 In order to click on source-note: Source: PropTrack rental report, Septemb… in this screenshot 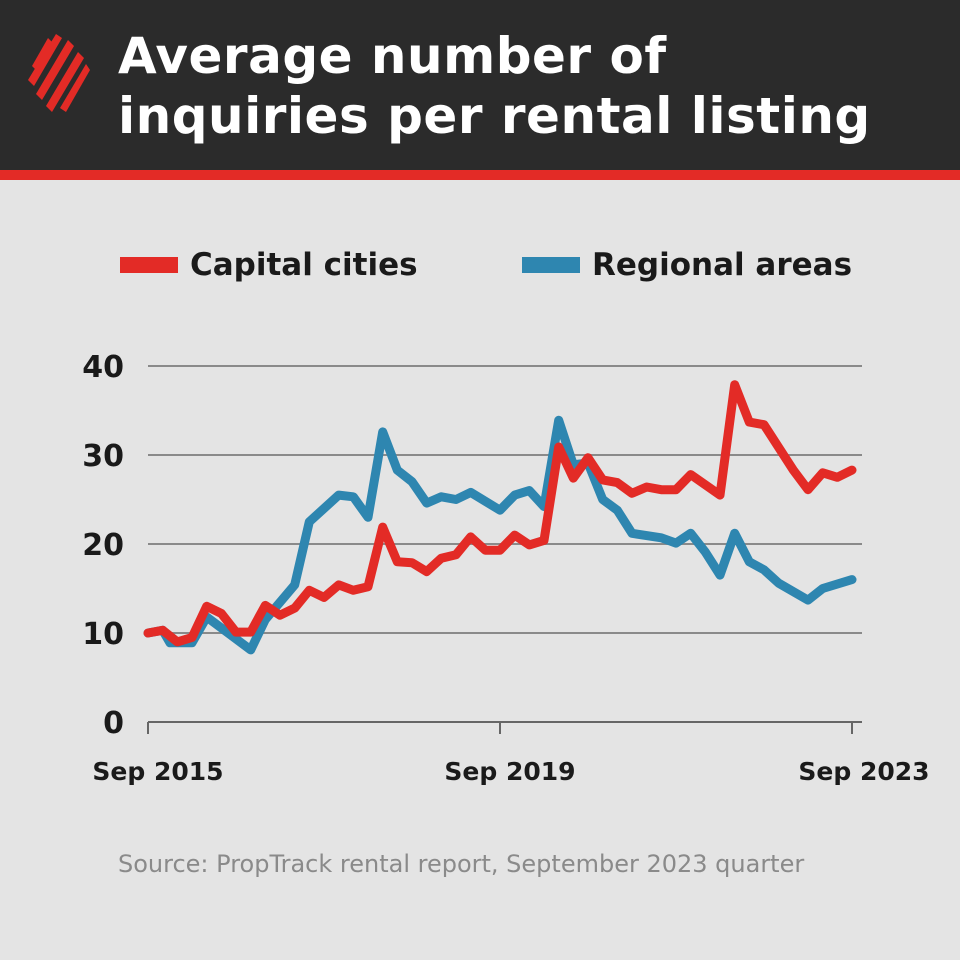, I will do `click(461, 864)`.